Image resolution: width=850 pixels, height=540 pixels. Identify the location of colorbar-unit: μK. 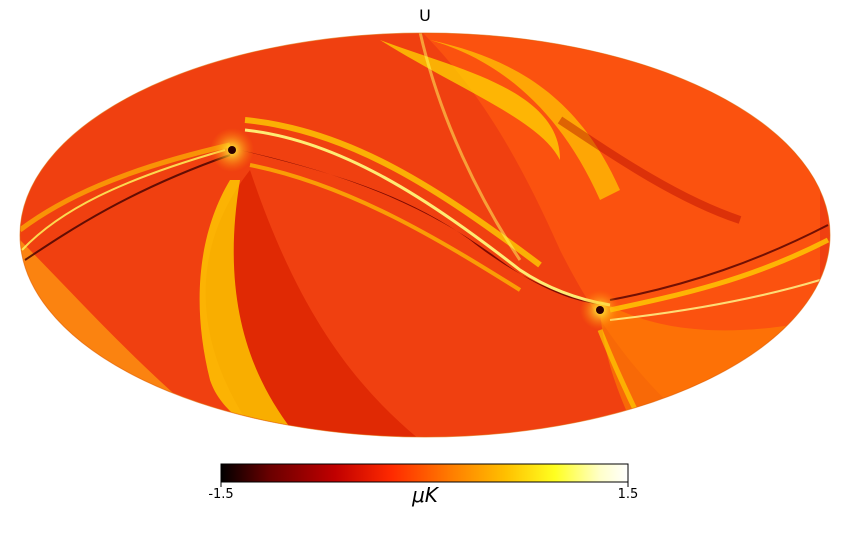
(425, 495).